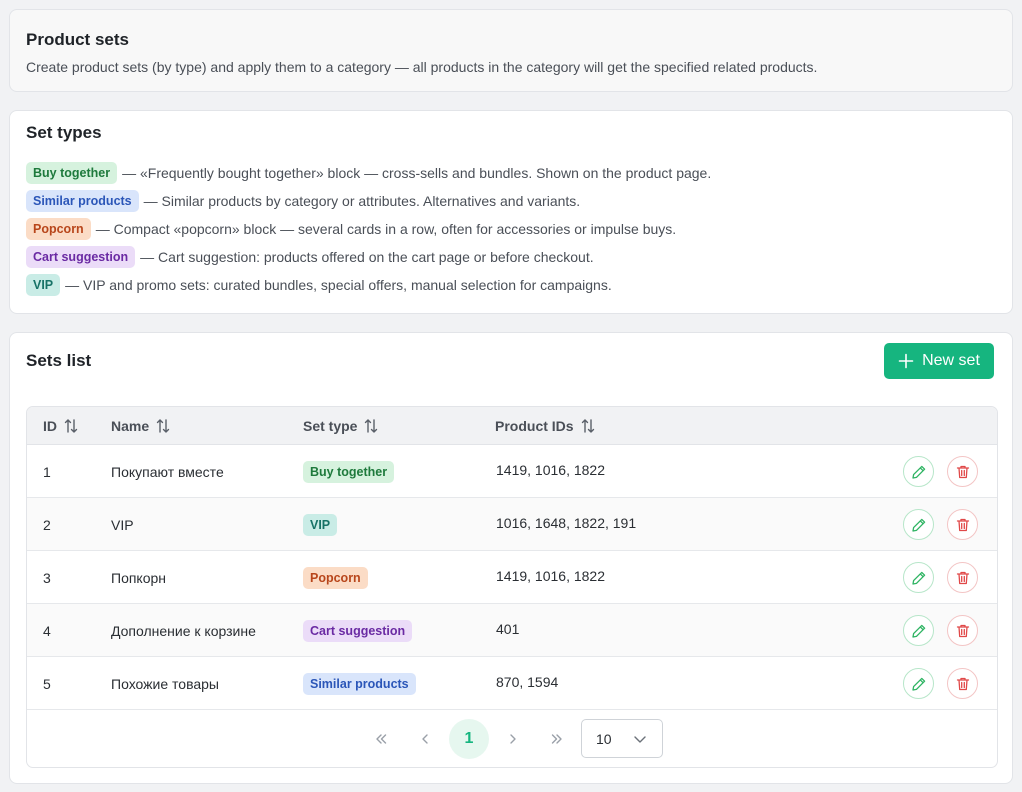 The width and height of the screenshot is (1022, 792). I want to click on chevron-right-icon, so click(513, 739).